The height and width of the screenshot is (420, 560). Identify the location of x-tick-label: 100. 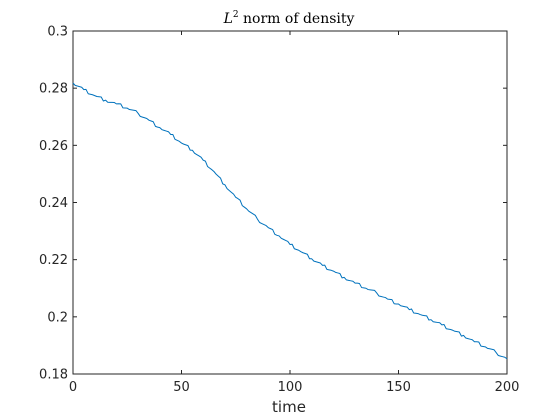
(290, 387).